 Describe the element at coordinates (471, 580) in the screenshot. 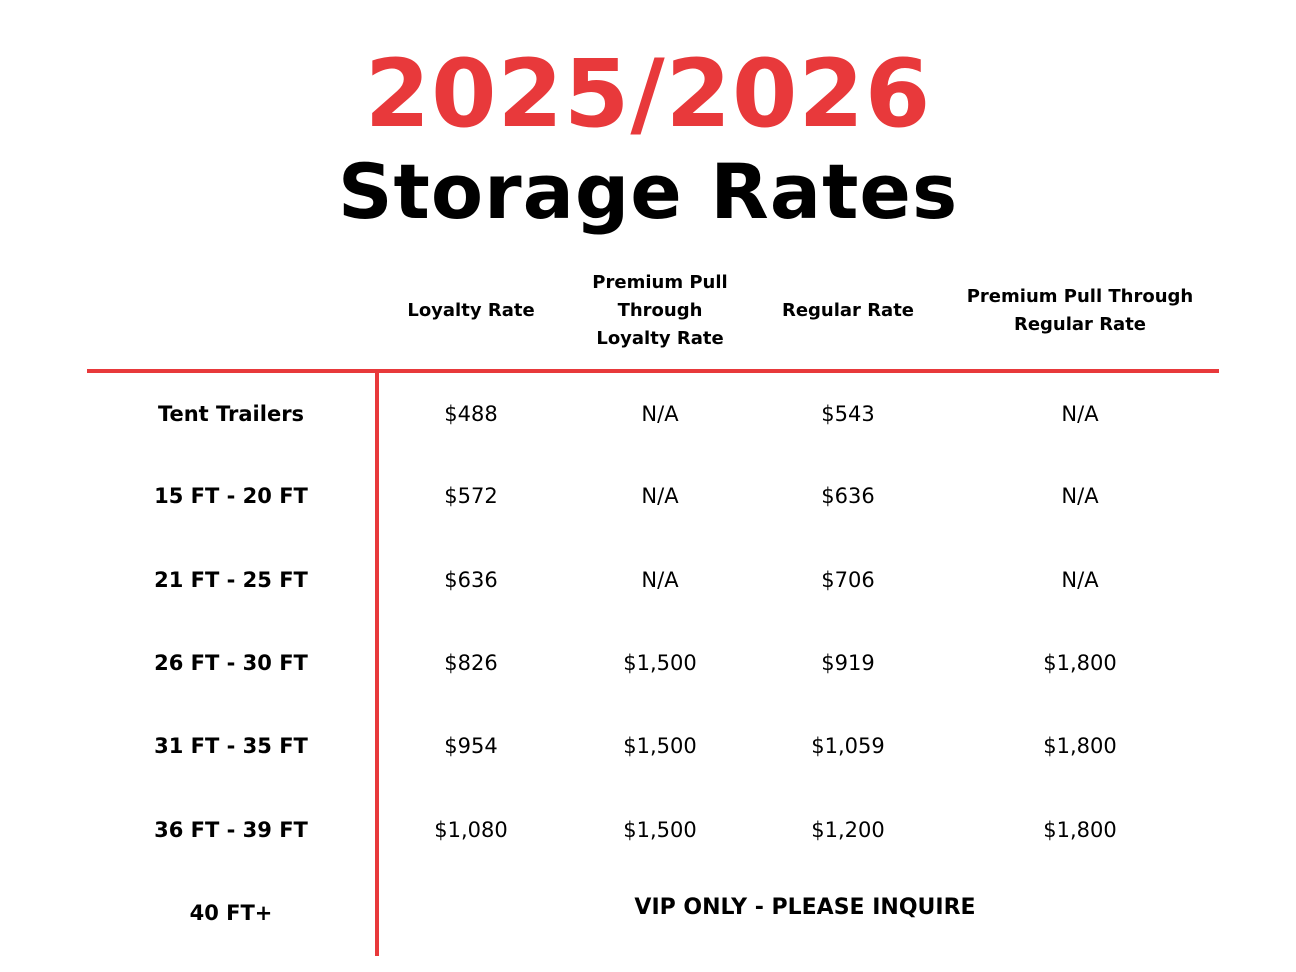

I see `loyalty-rate-value: $636` at that location.